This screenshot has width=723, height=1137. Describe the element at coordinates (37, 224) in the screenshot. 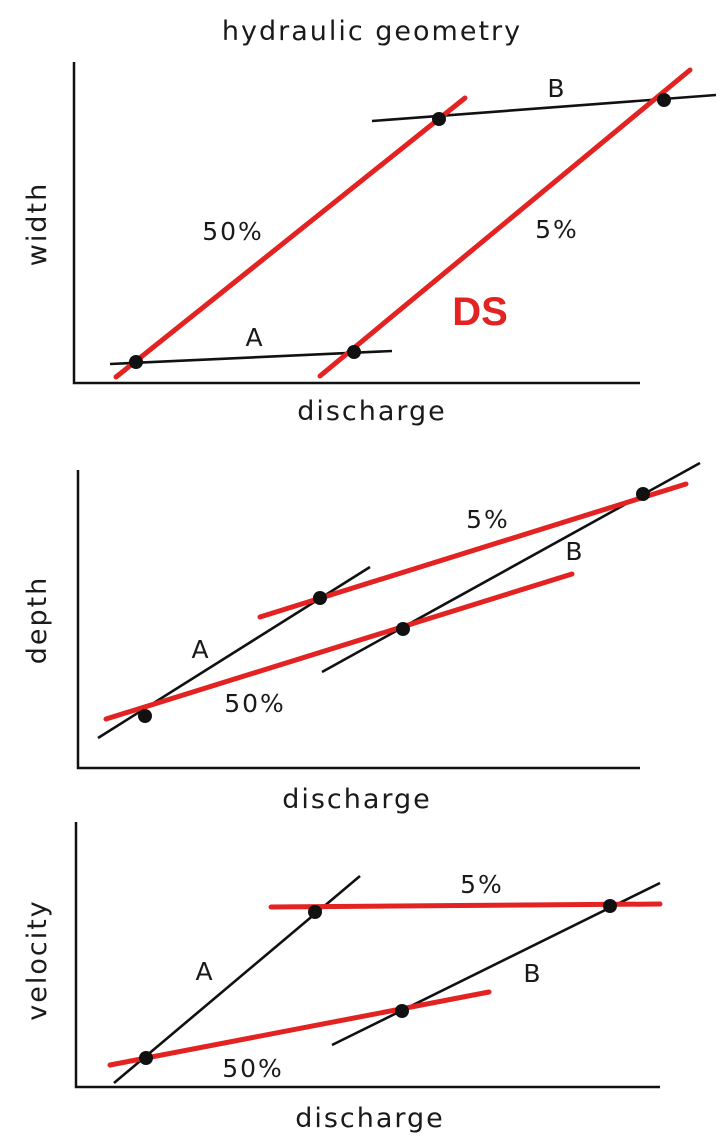

I see `width-panel-y-label: width` at that location.